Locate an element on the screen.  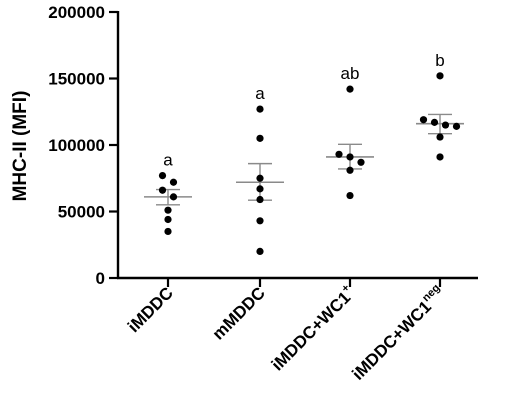
significance-label: b is located at coordinates (439, 60).